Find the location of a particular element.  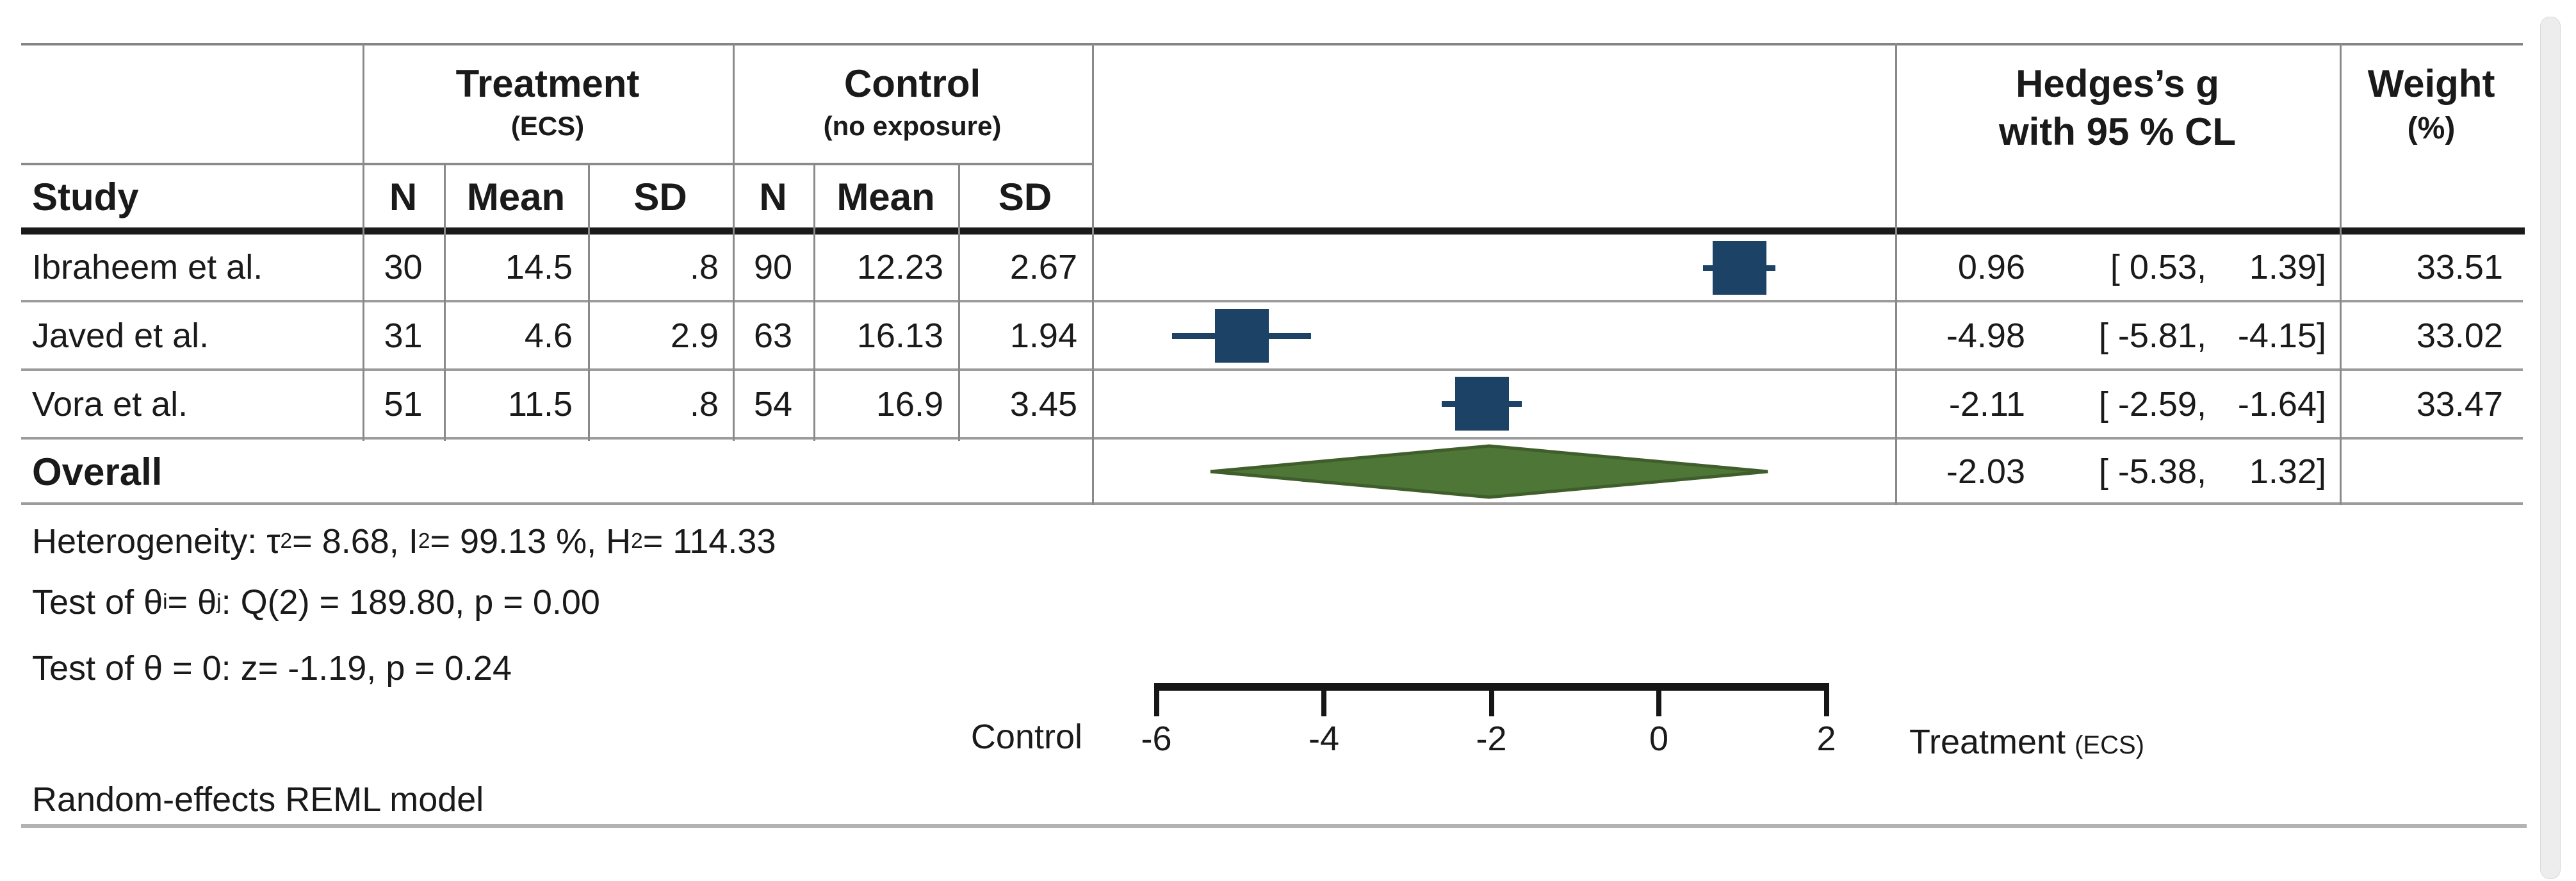

divider-study-treatment is located at coordinates (363, 242).